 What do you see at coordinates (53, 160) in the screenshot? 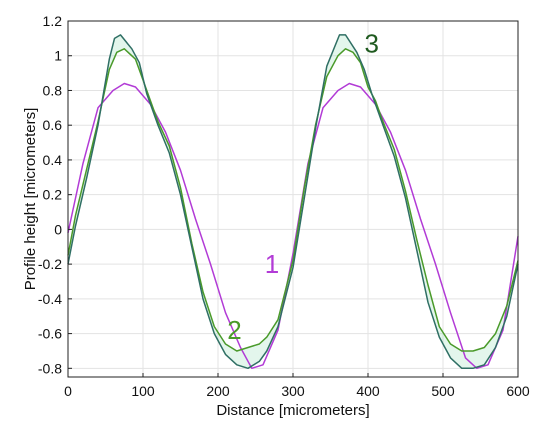
I see `y-tick-label: 0.4` at bounding box center [53, 160].